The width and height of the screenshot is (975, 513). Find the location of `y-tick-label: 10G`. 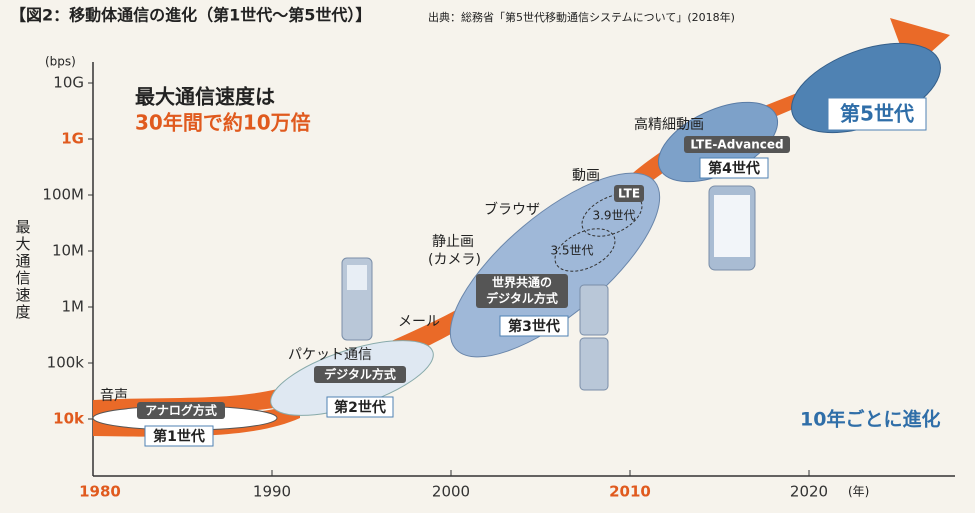

y-tick-label: 10G is located at coordinates (68, 83).